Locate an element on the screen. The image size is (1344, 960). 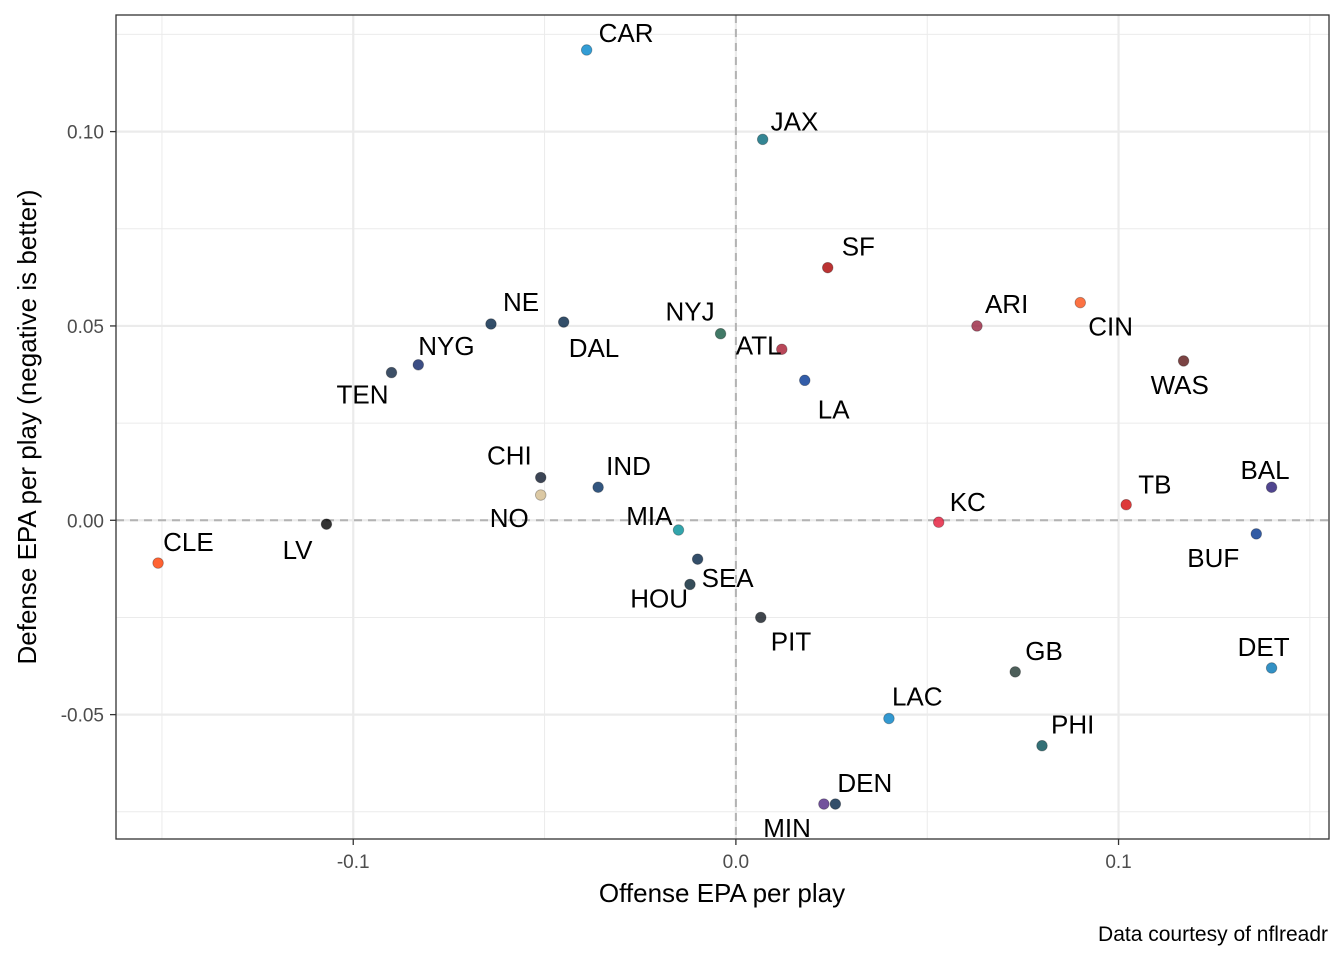
x-tick-label: 0.0 is located at coordinates (736, 862).